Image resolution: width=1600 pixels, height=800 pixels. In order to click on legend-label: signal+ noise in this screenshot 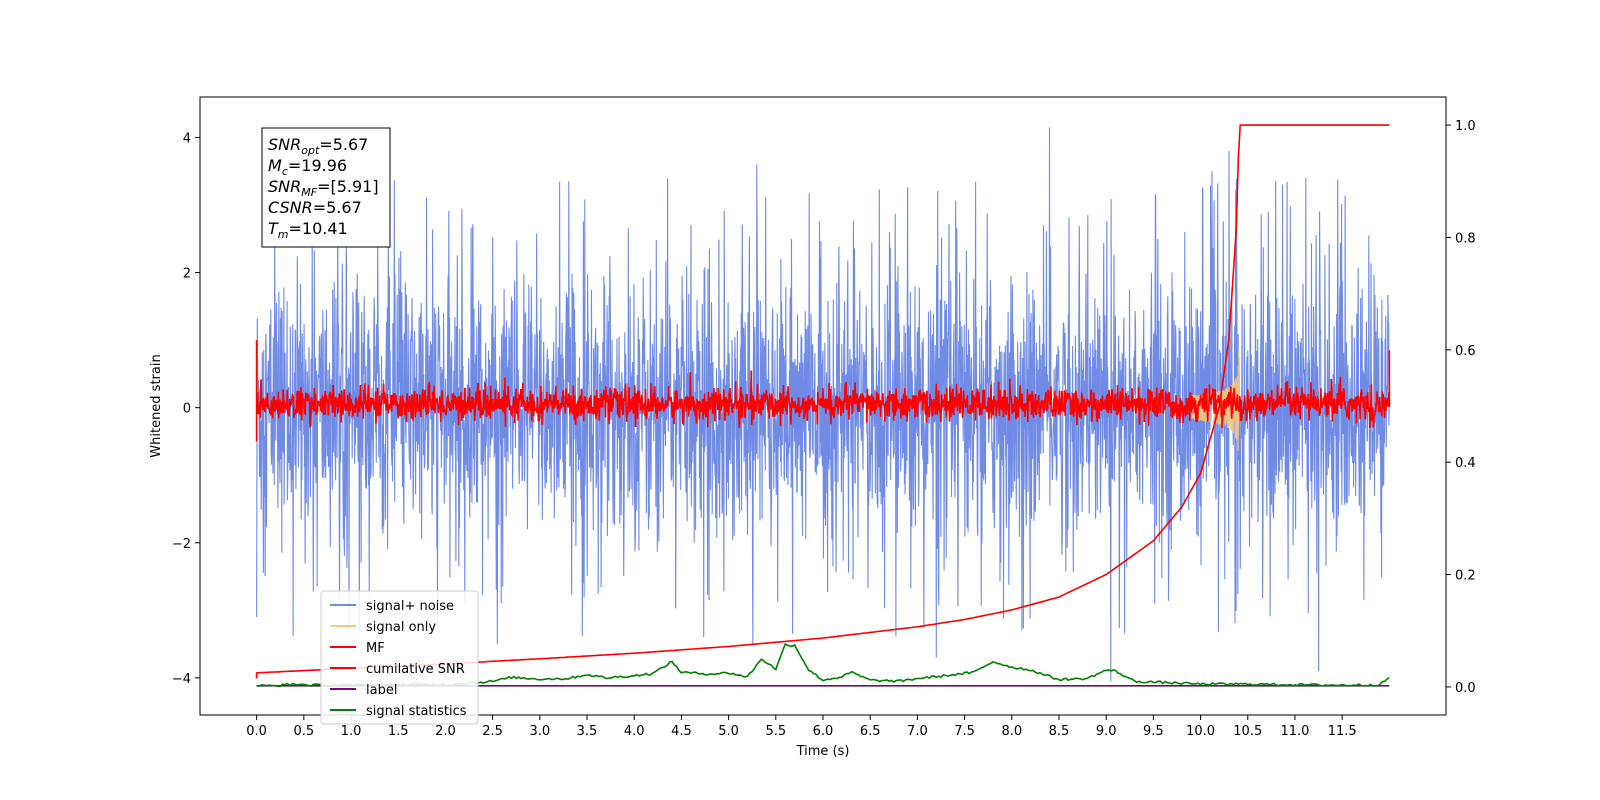, I will do `click(410, 606)`.